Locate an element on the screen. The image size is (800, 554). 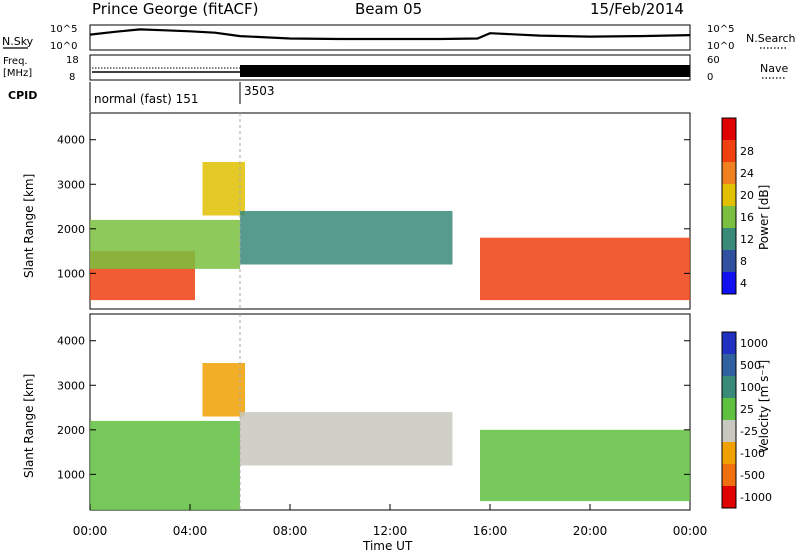
freq-tick-top: 18 is located at coordinates (72, 60).